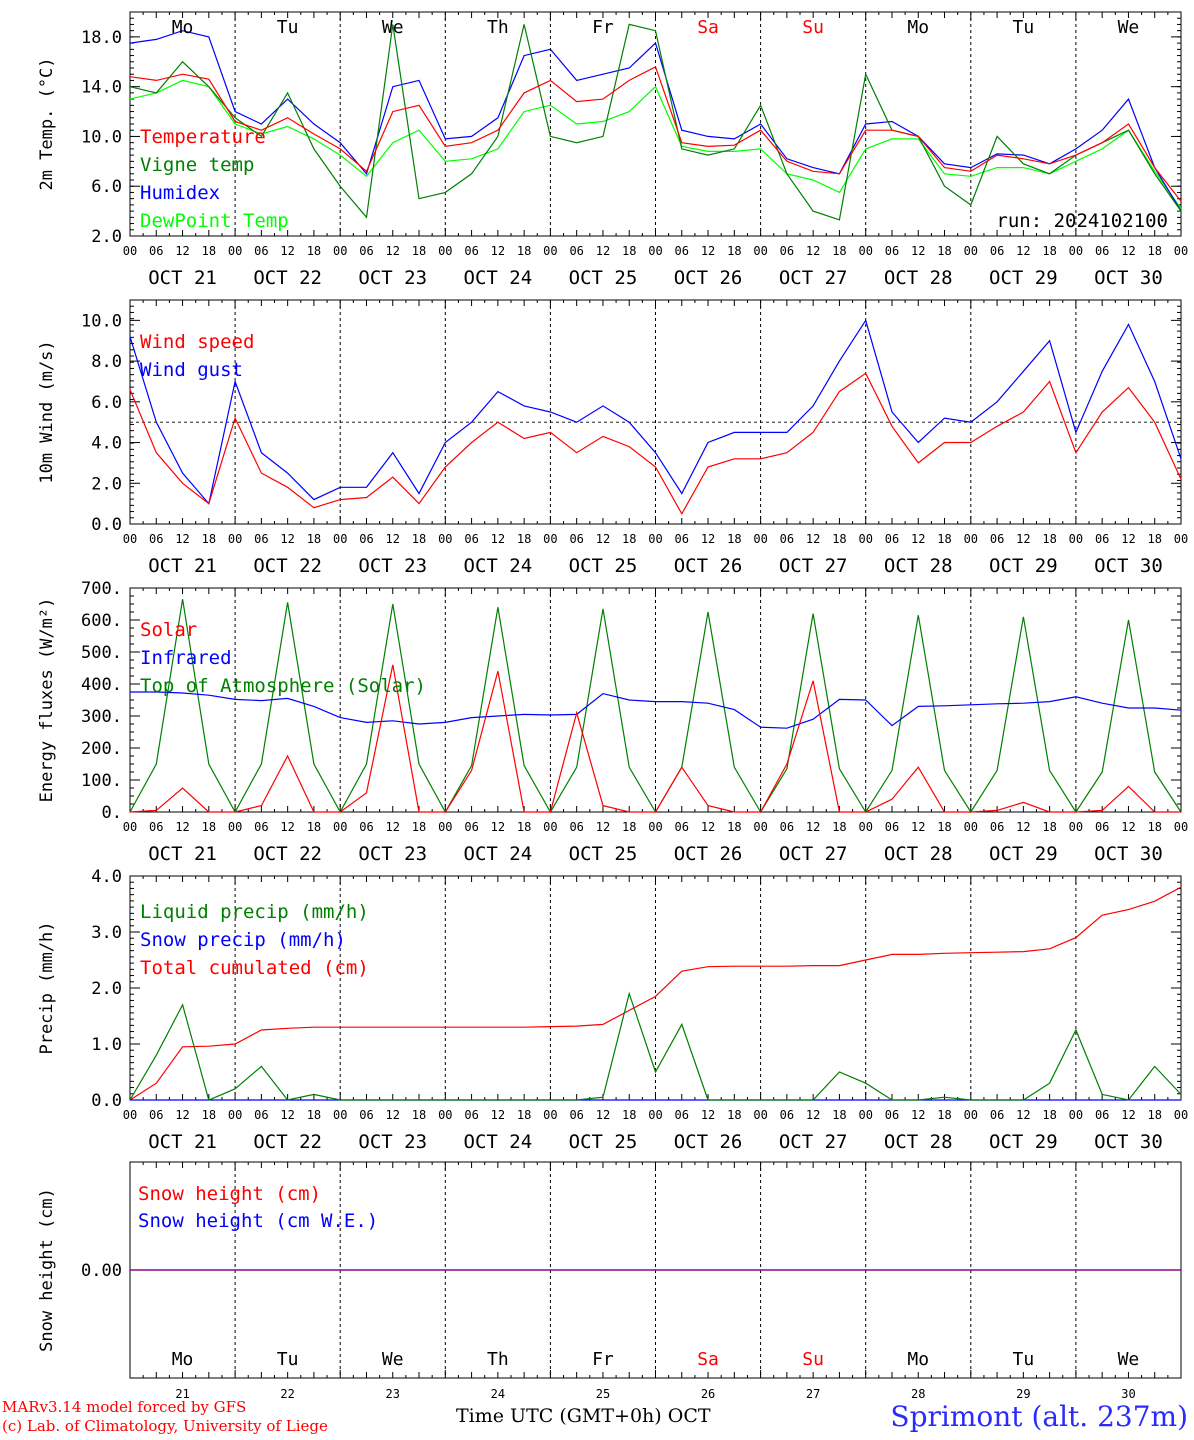 Image resolution: width=1194 pixels, height=1440 pixels. What do you see at coordinates (708, 1394) in the screenshot?
I see `day-number-label: 26` at bounding box center [708, 1394].